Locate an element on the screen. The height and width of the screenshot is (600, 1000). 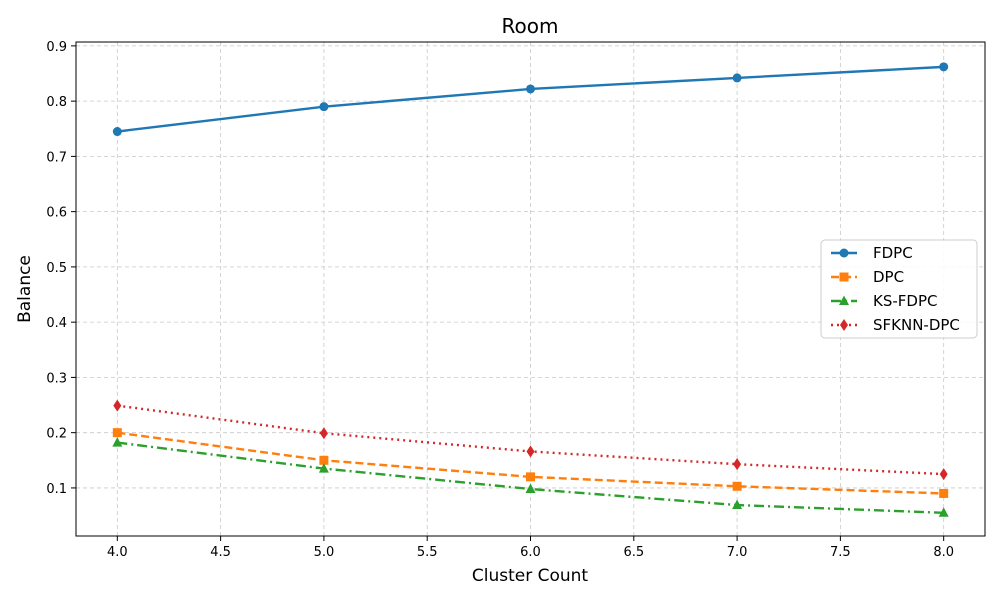
y-axis-title: Balance is located at coordinates (25, 289).